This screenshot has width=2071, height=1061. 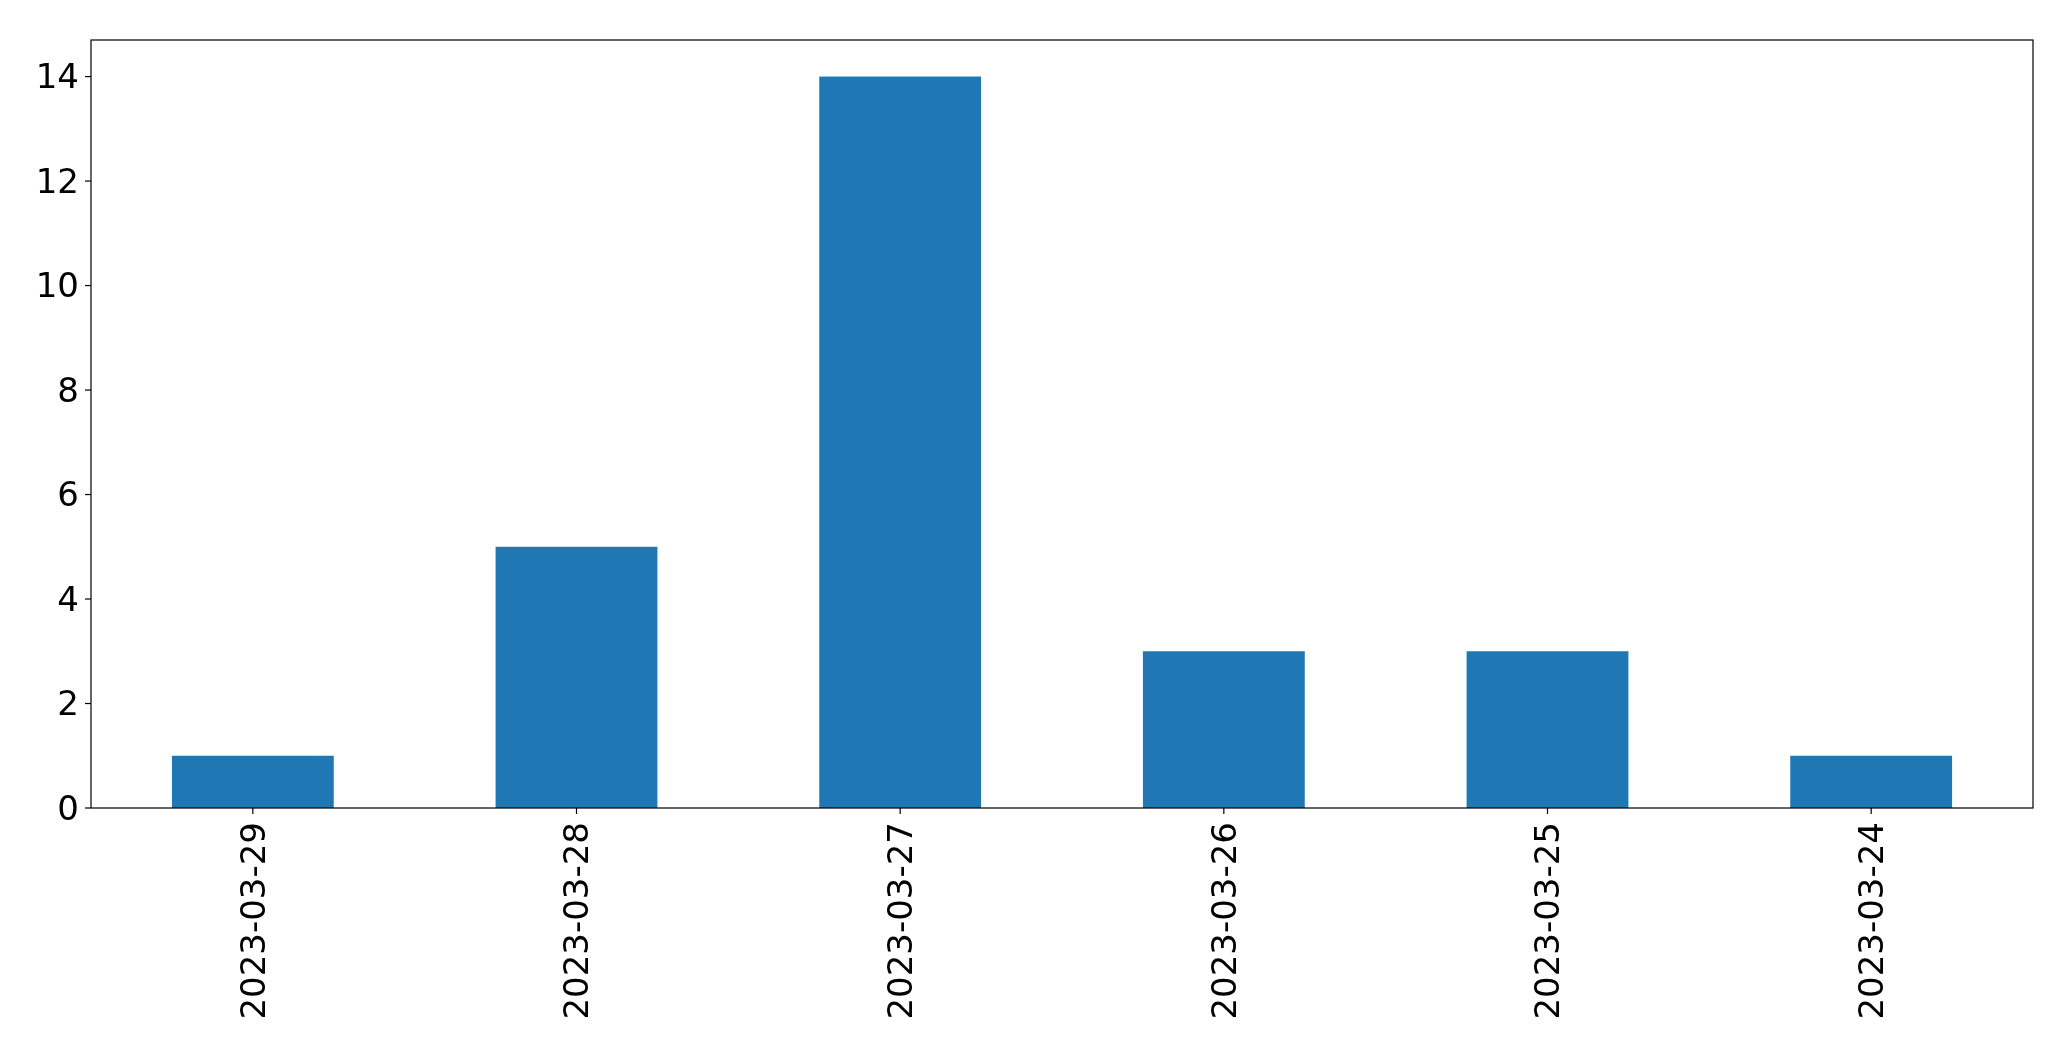 I want to click on y-tick-label: 6, so click(x=68, y=494).